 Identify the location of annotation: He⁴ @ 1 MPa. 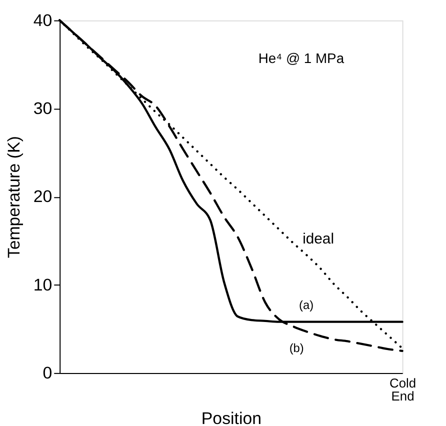
(301, 58).